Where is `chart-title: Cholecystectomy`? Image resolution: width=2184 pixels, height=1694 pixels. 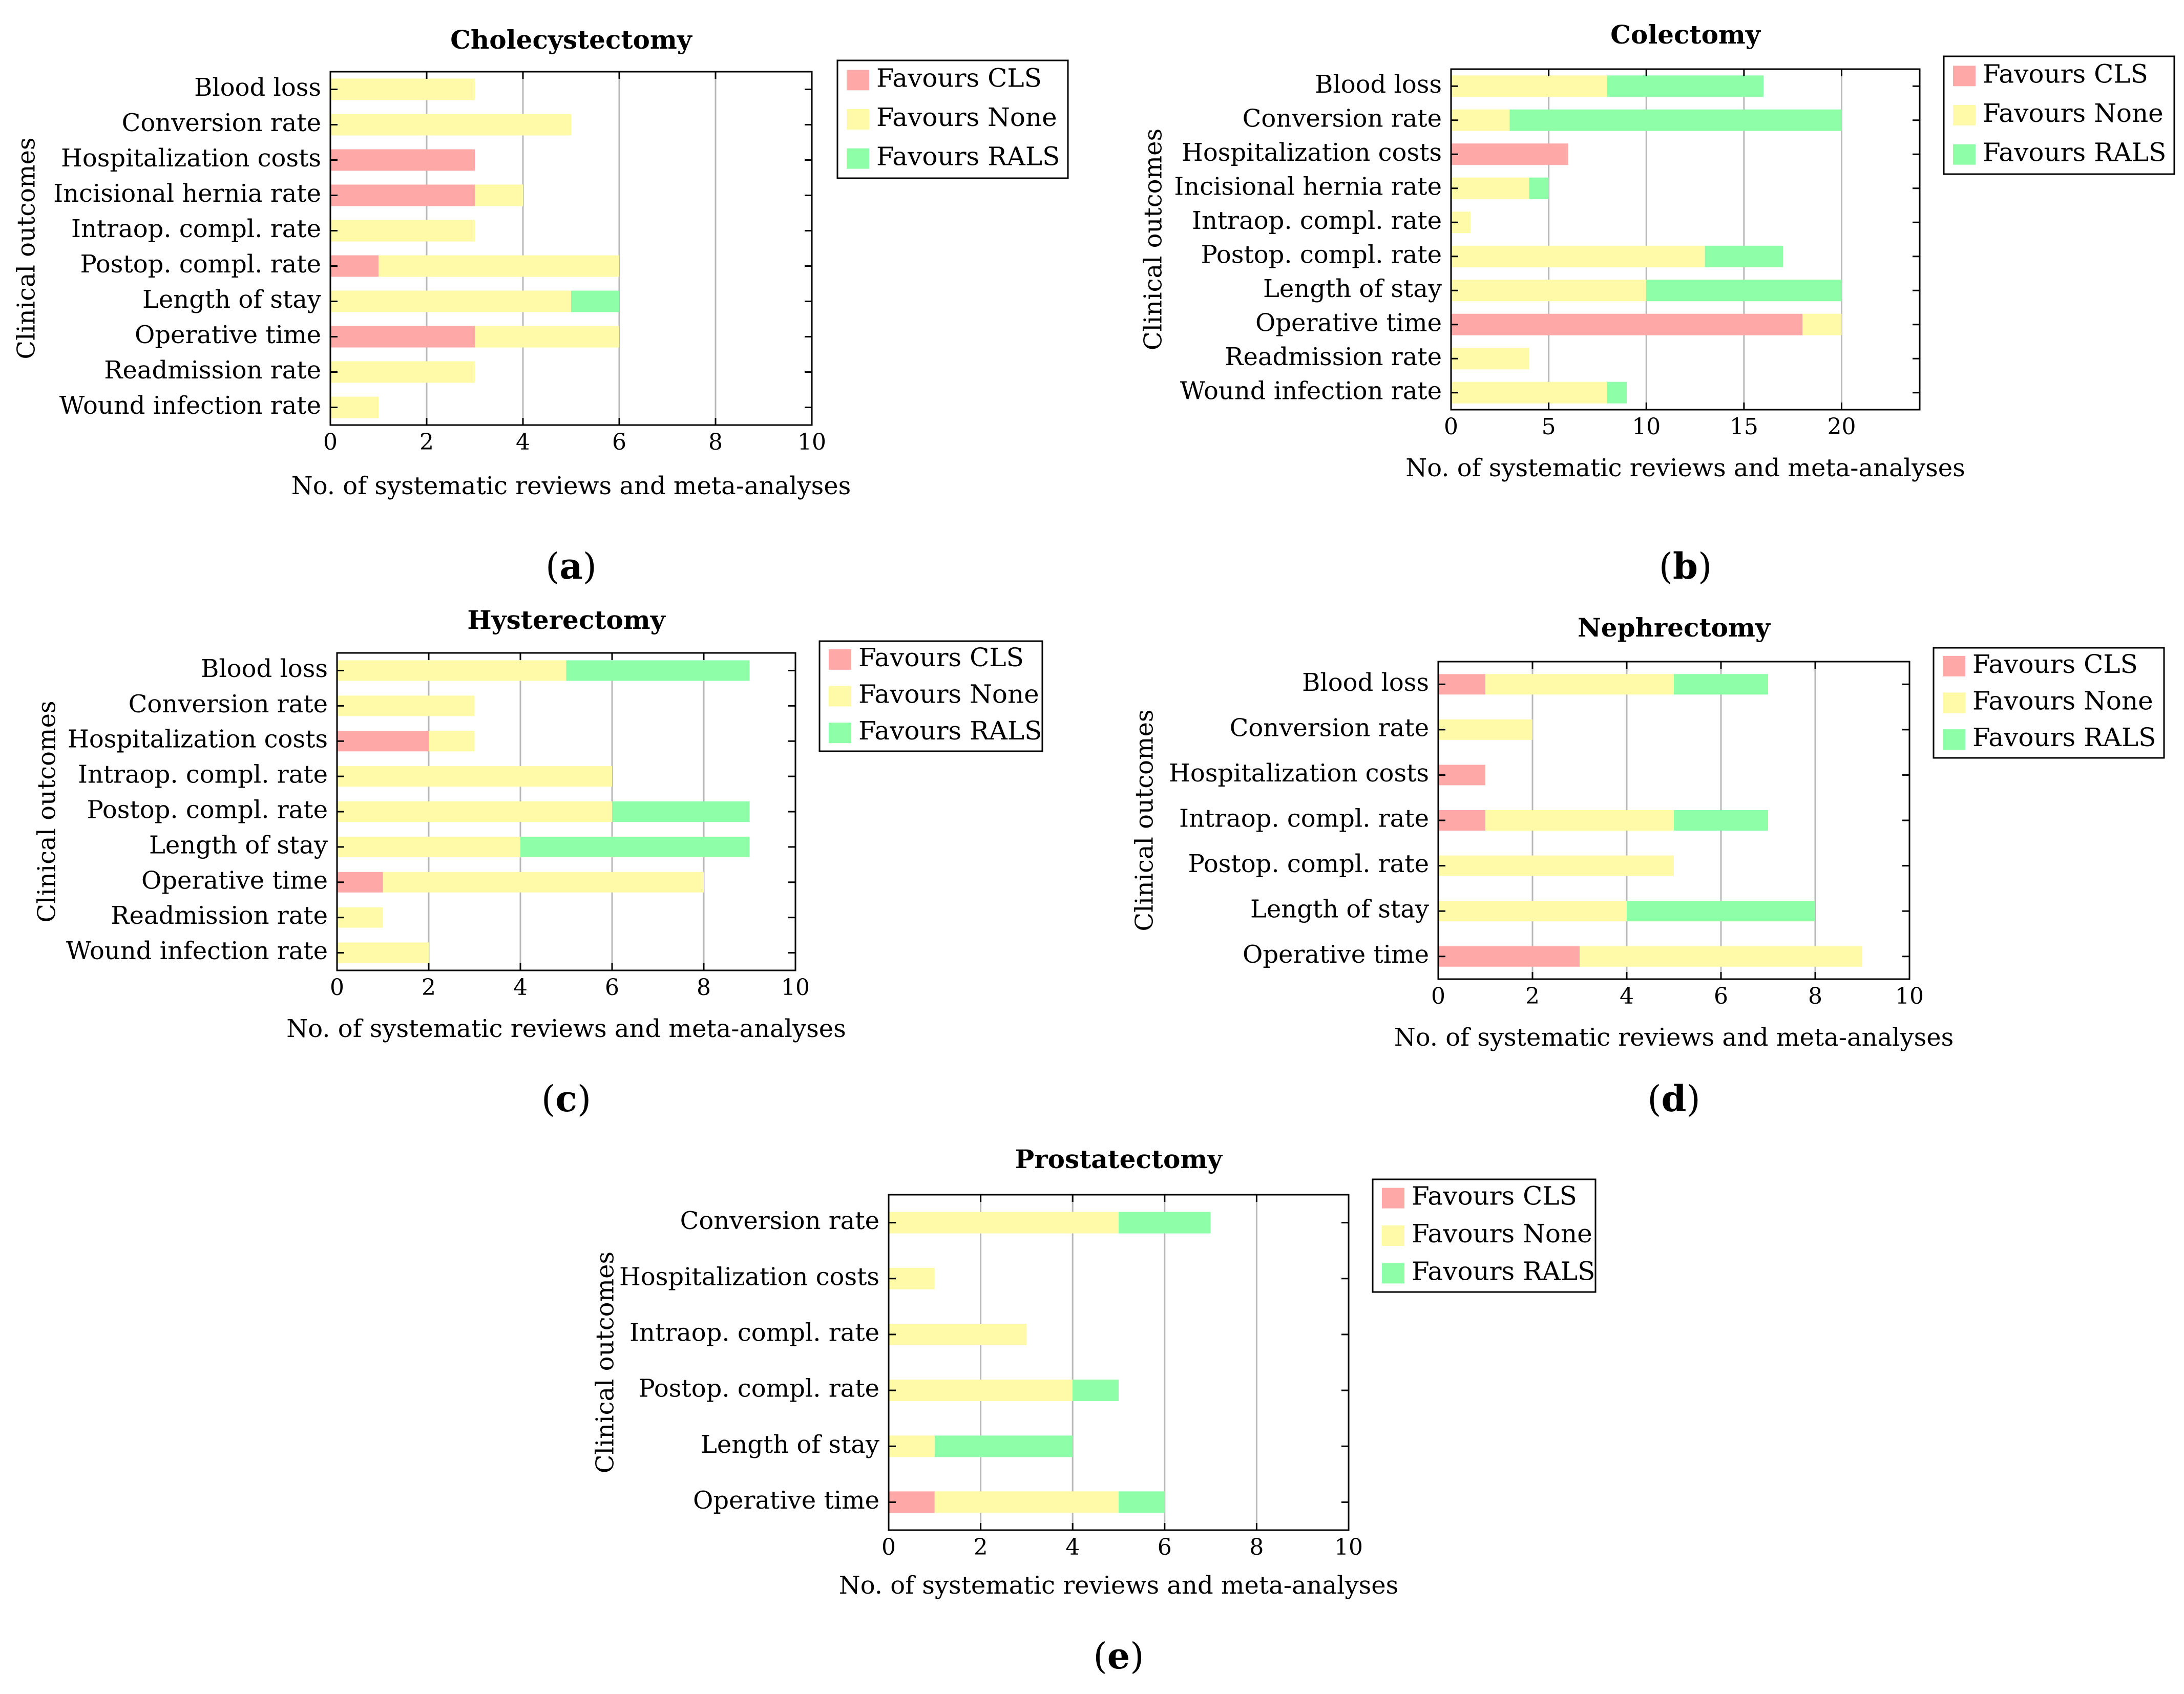
chart-title: Cholecystectomy is located at coordinates (571, 40).